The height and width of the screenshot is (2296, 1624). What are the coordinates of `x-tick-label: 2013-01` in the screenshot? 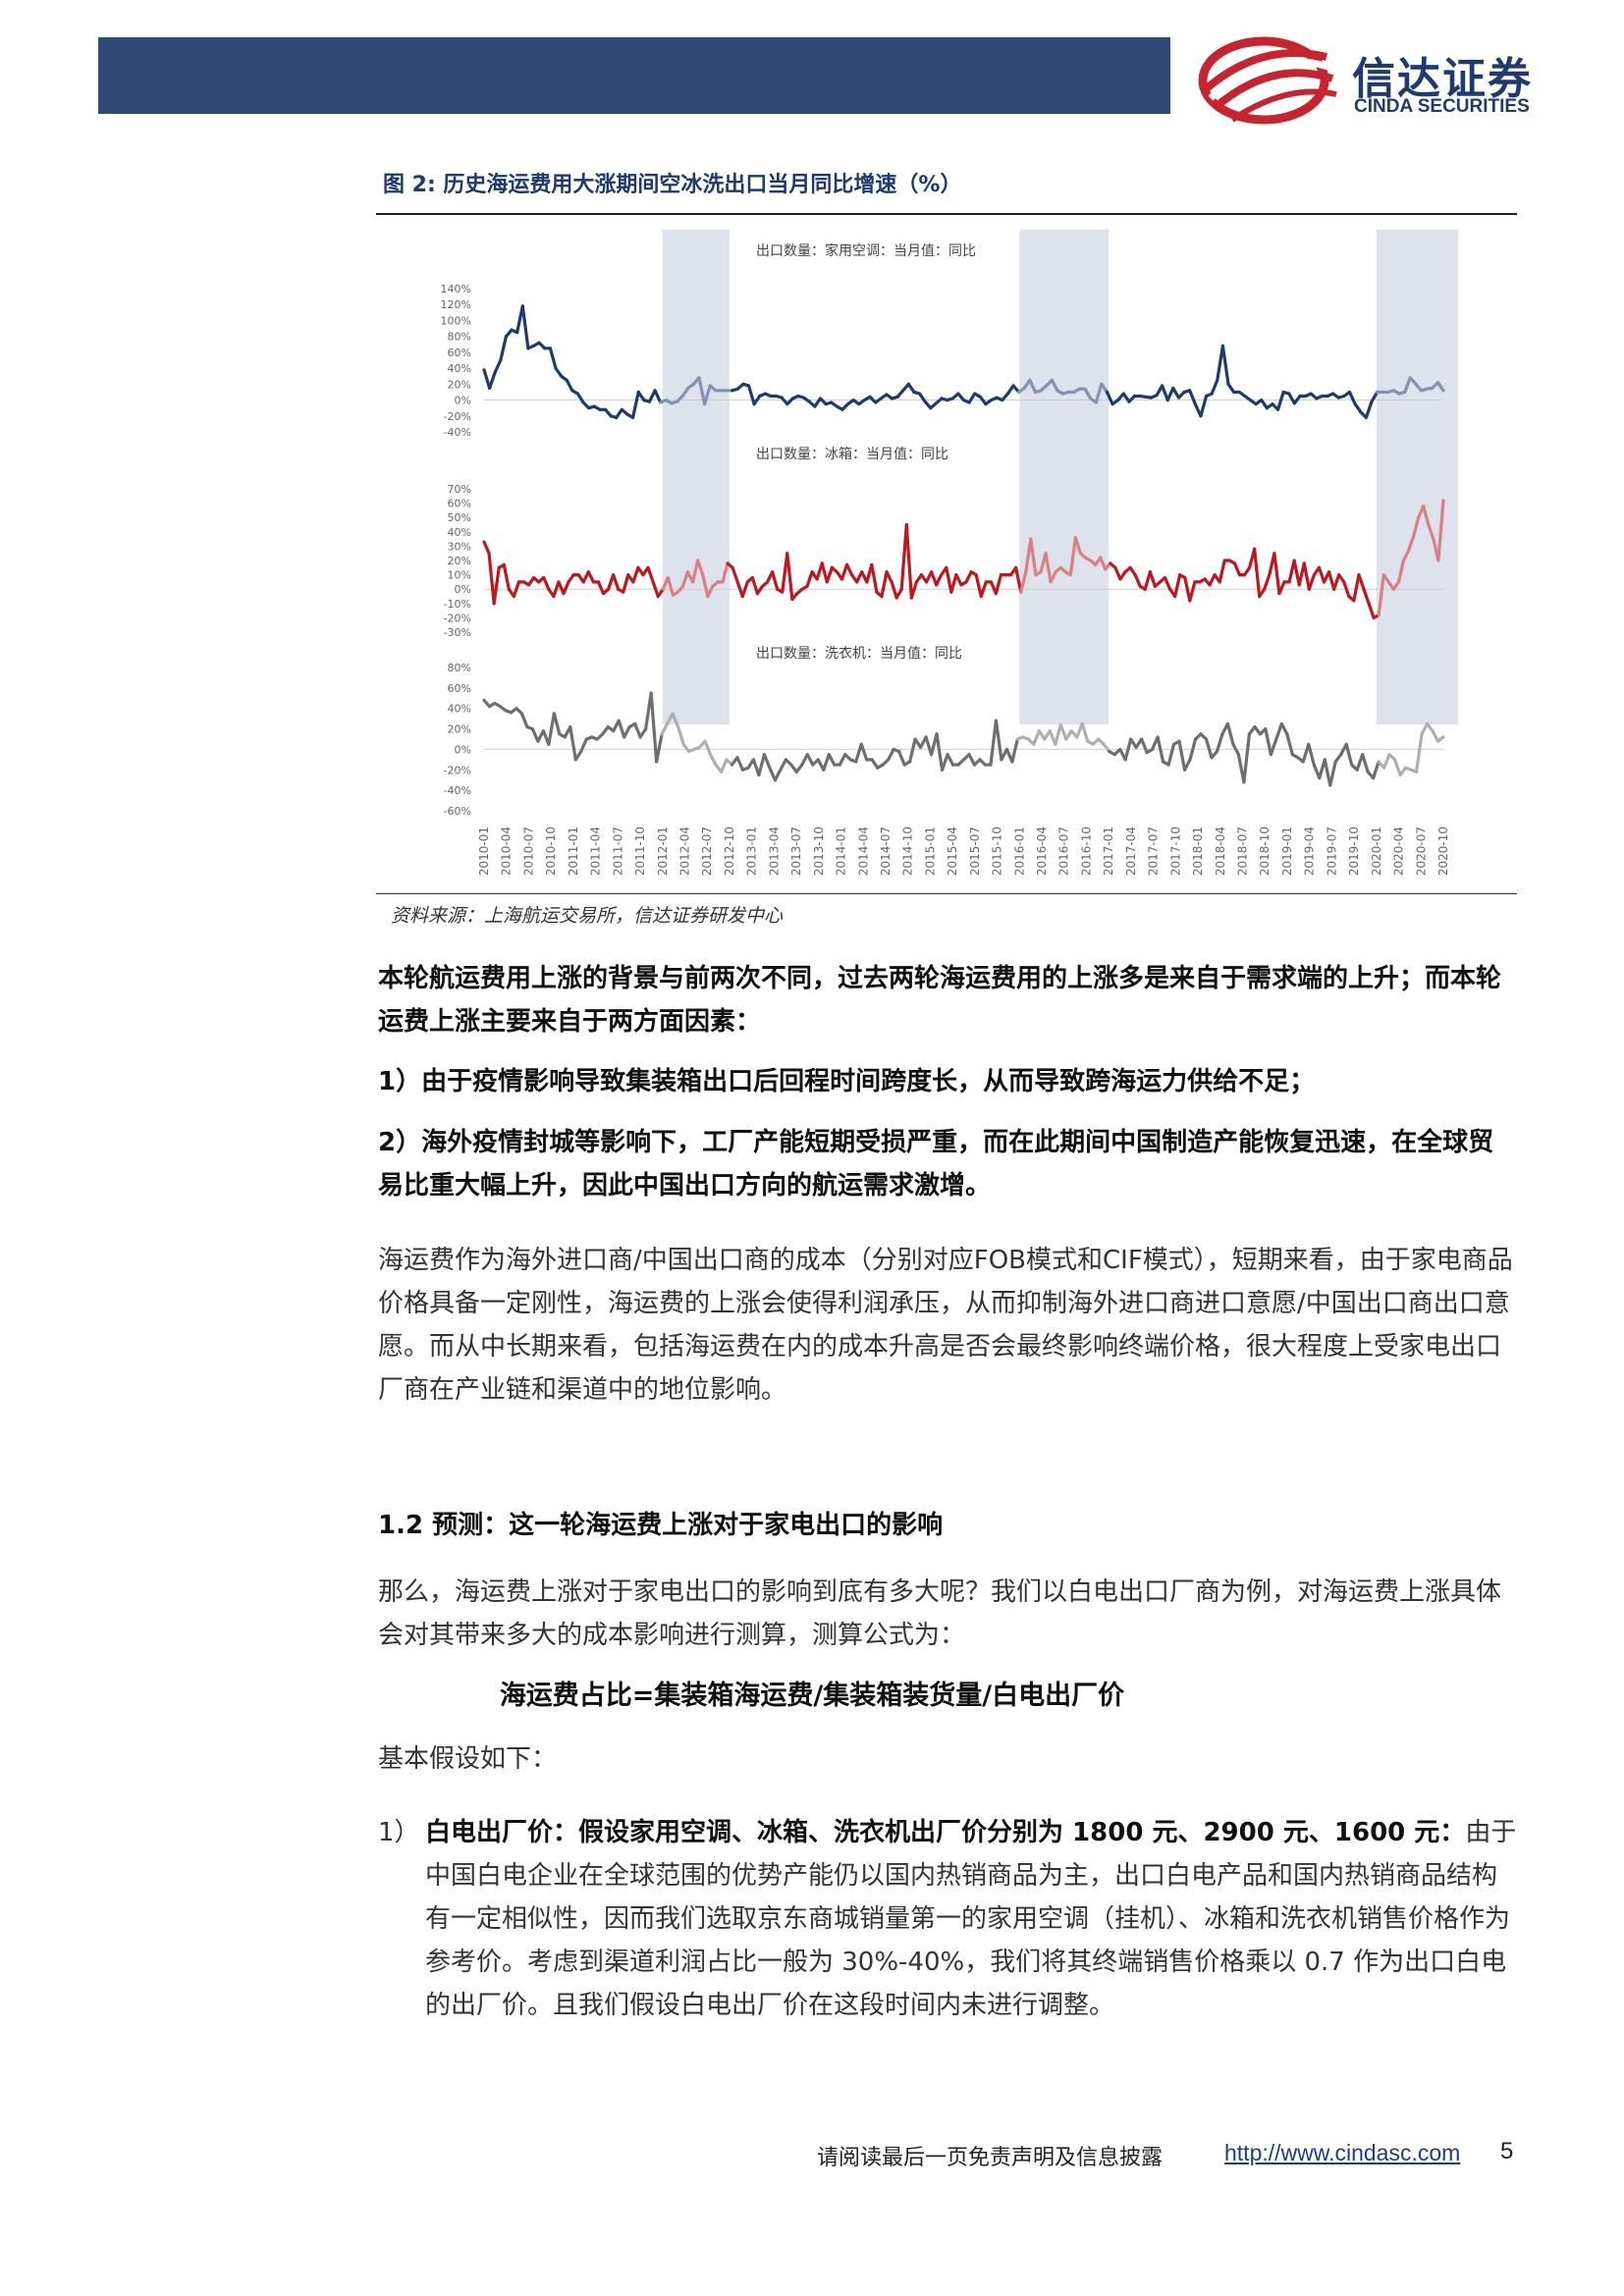 It's located at (752, 852).